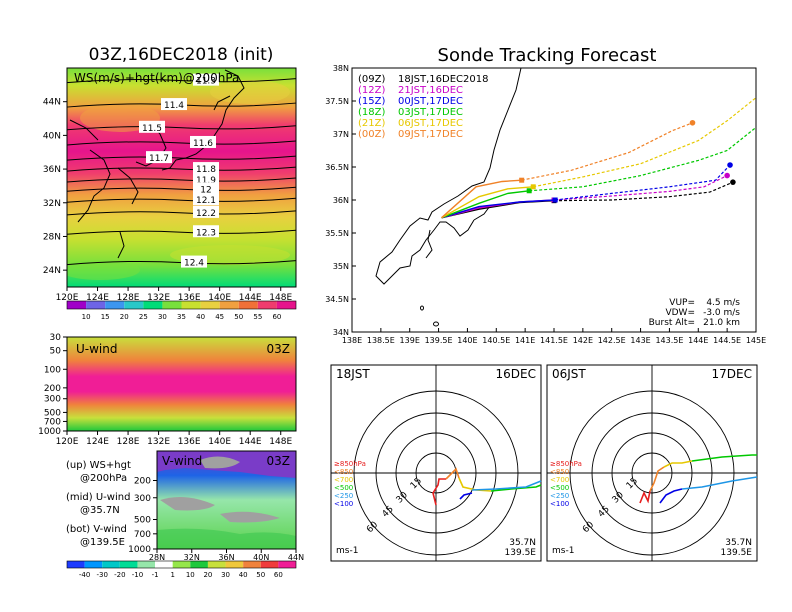 This screenshot has width=792, height=612. Describe the element at coordinates (559, 504) in the screenshot. I see `hodograph-legend-item: <100` at that location.